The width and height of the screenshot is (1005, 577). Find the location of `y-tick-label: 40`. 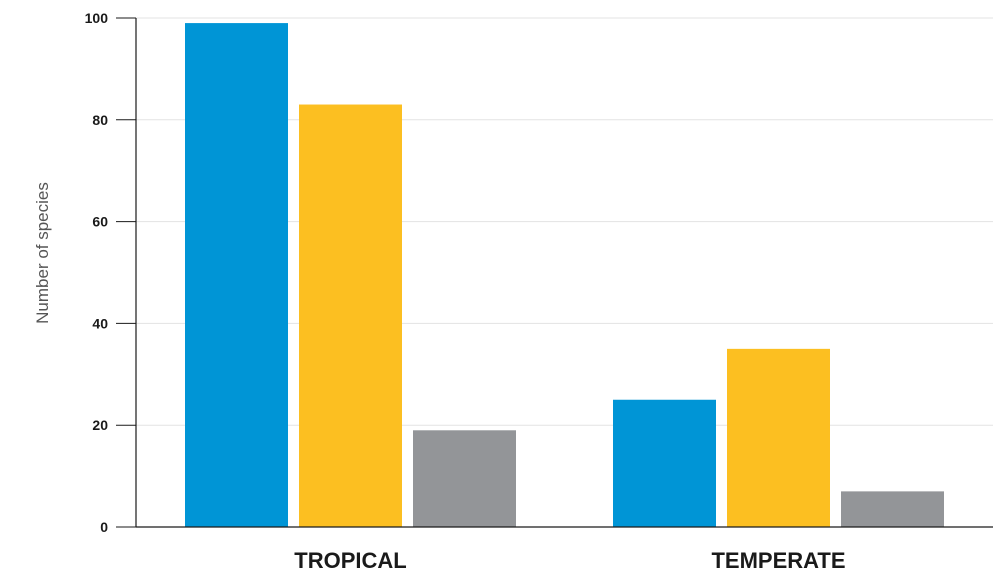

y-tick-label: 40 is located at coordinates (100, 323).